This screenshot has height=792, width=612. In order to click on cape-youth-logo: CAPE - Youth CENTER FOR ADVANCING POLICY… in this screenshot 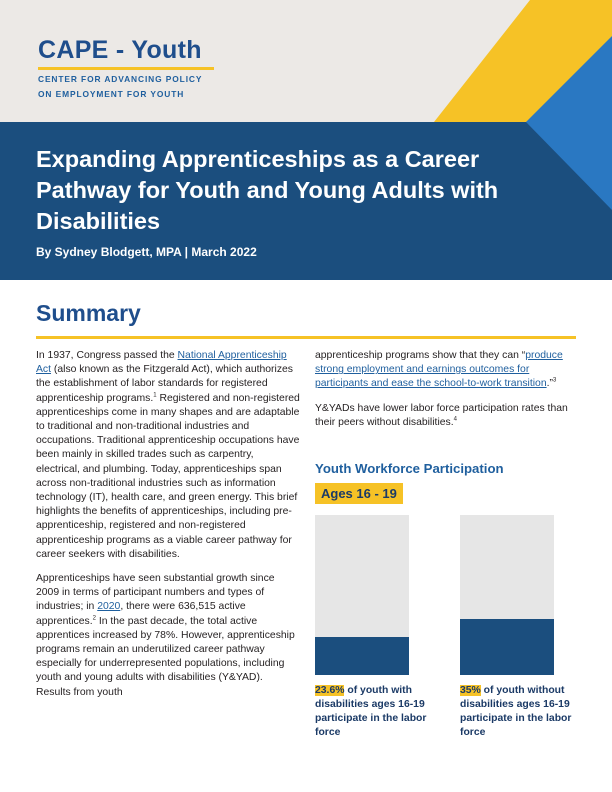, I will do `click(126, 68)`.